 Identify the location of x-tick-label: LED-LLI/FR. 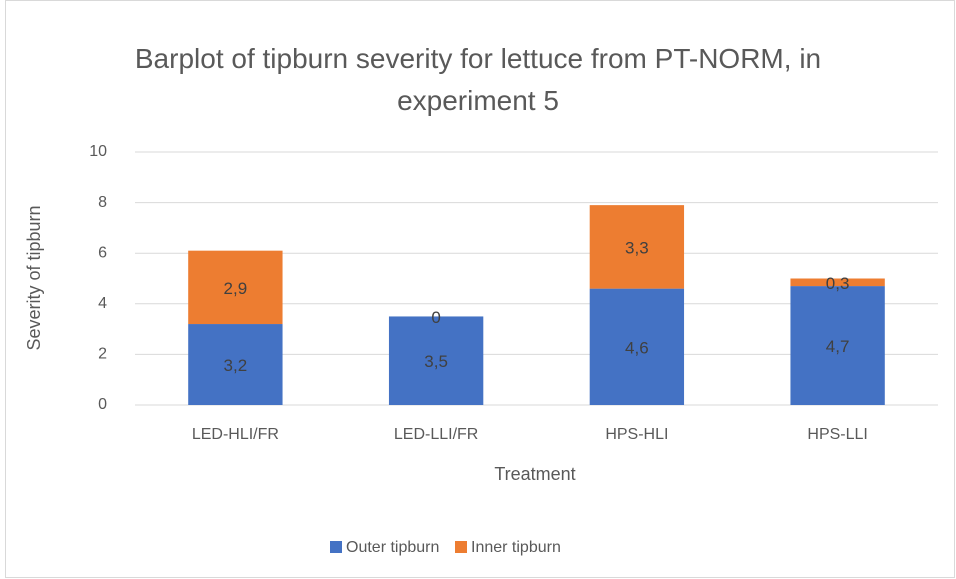
(436, 434).